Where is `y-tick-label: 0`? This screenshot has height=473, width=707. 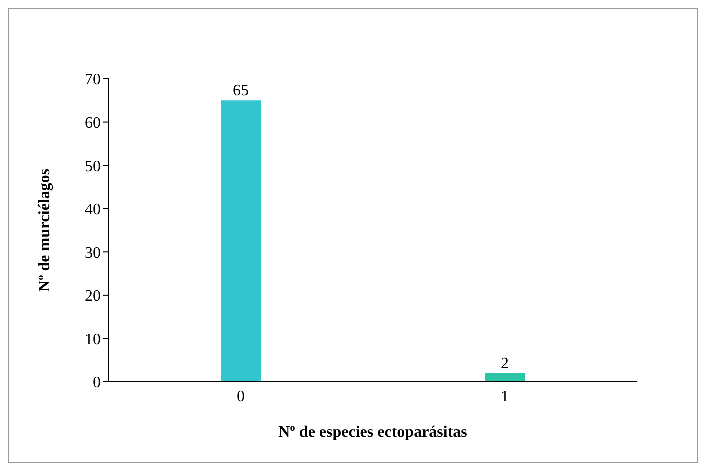
y-tick-label: 0 is located at coordinates (97, 383).